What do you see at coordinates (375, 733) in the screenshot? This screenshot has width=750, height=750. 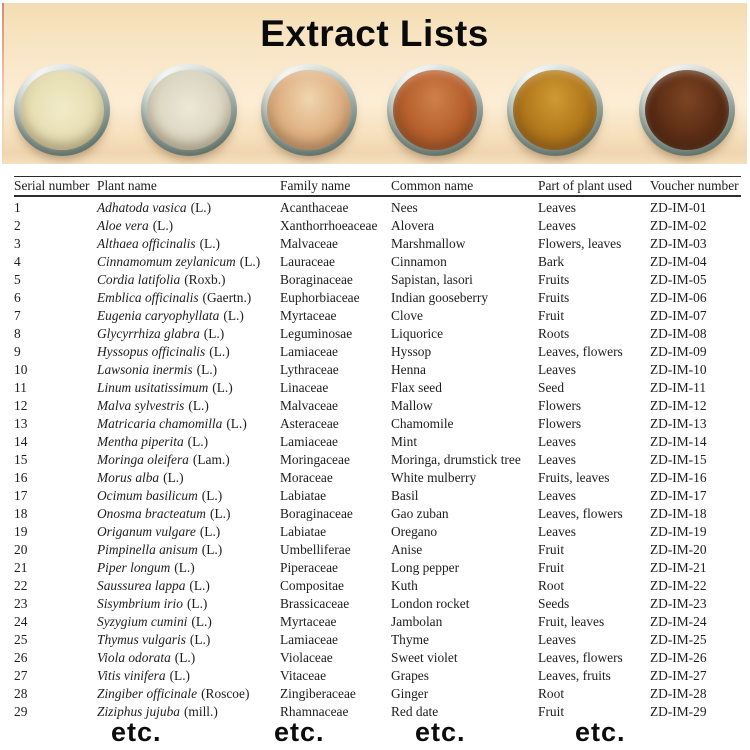 I see `etc-row: etc. etc. etc. etc.` at bounding box center [375, 733].